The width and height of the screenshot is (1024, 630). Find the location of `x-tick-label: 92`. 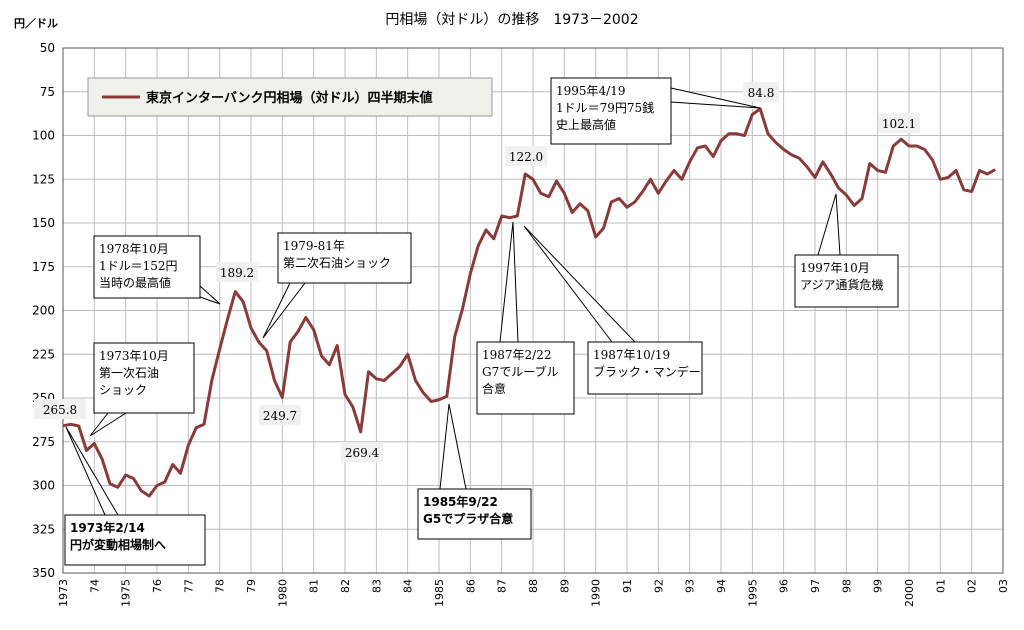

x-tick-label: 92 is located at coordinates (658, 586).